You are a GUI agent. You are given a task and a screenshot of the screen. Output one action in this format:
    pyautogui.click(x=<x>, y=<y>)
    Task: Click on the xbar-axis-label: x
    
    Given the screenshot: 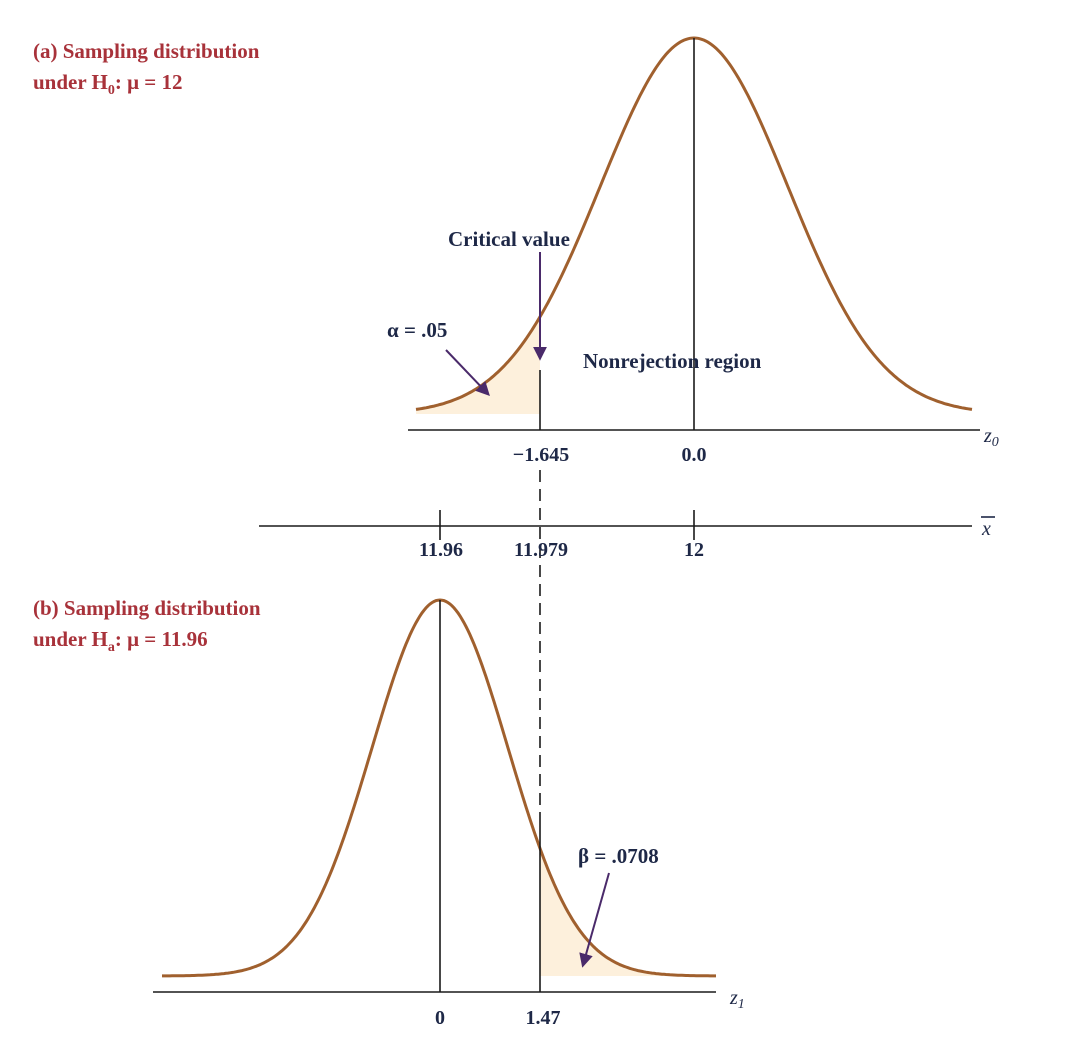 What is the action you would take?
    pyautogui.click(x=986, y=529)
    